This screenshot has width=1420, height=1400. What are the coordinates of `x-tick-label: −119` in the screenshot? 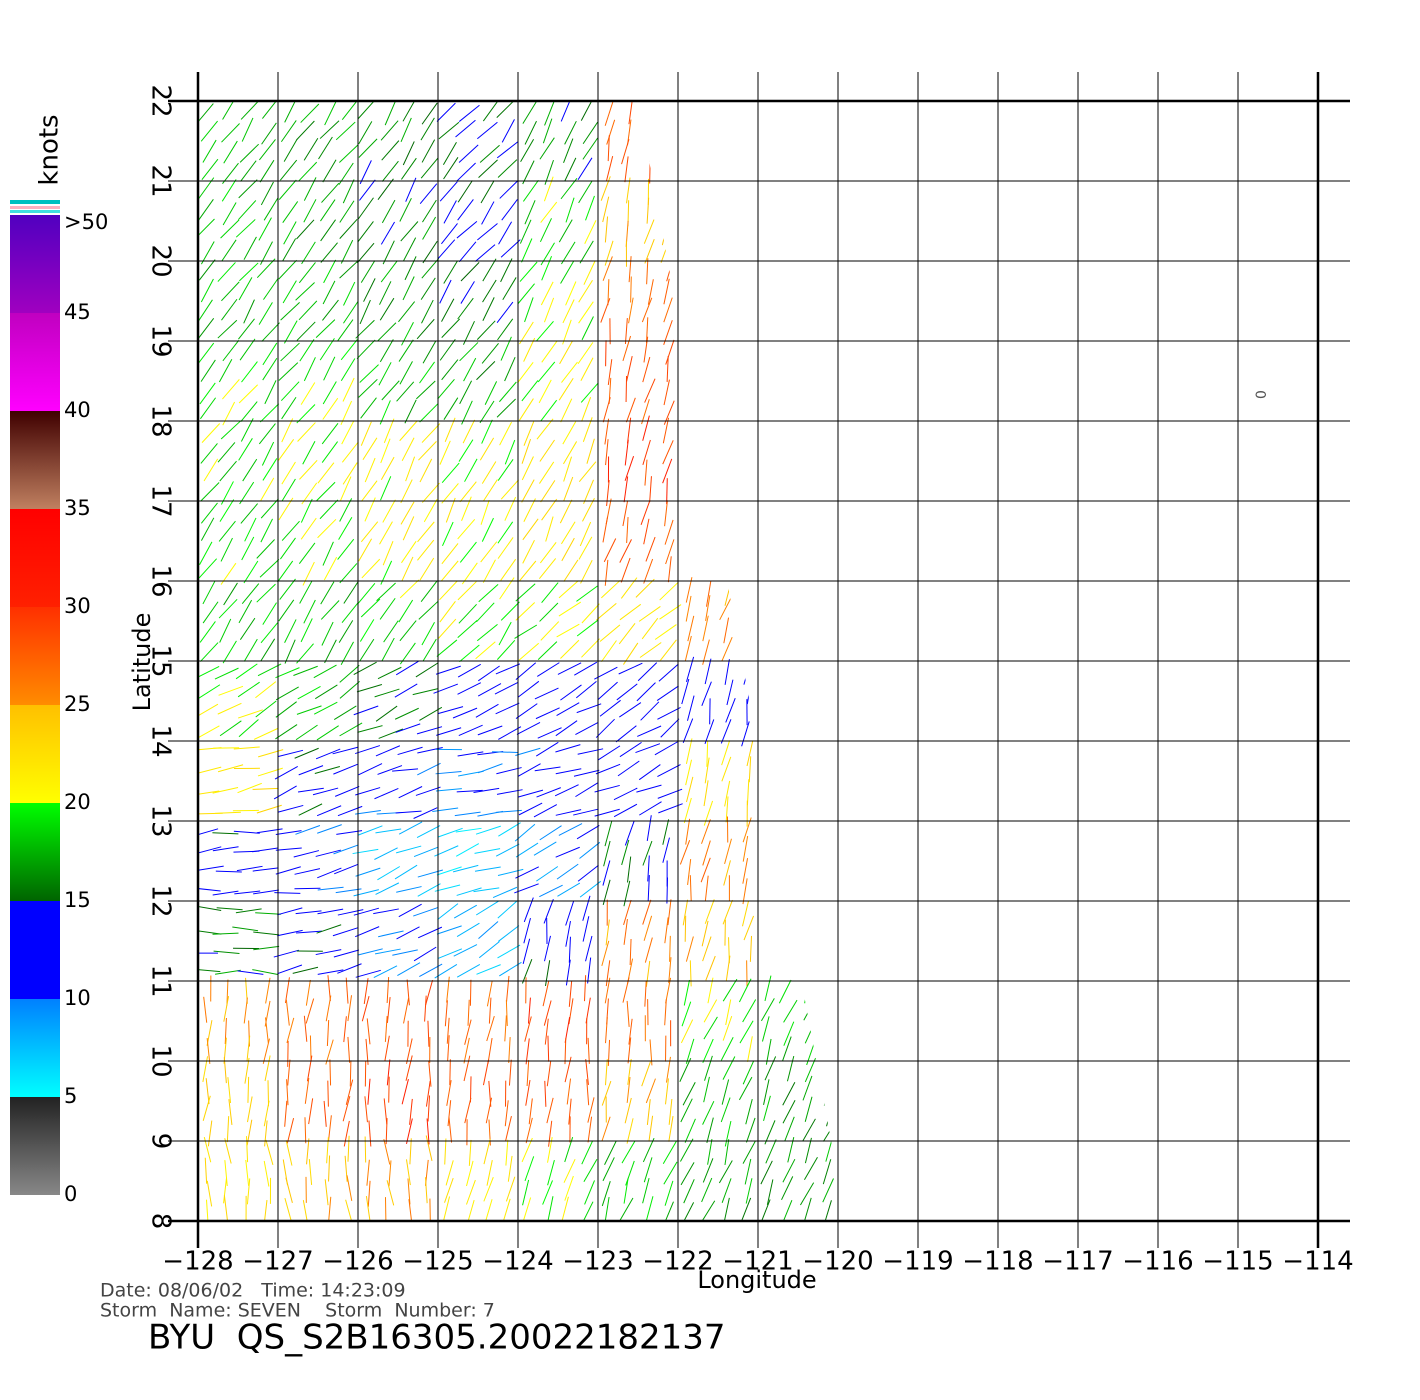 It's located at (917, 1262).